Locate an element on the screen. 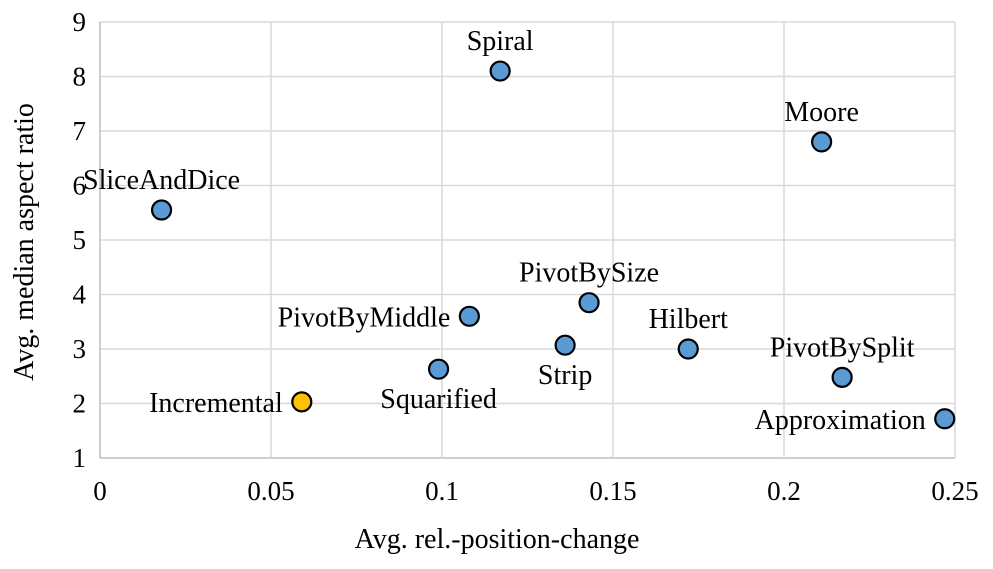  x-tick-label: 0.1 is located at coordinates (442, 491).